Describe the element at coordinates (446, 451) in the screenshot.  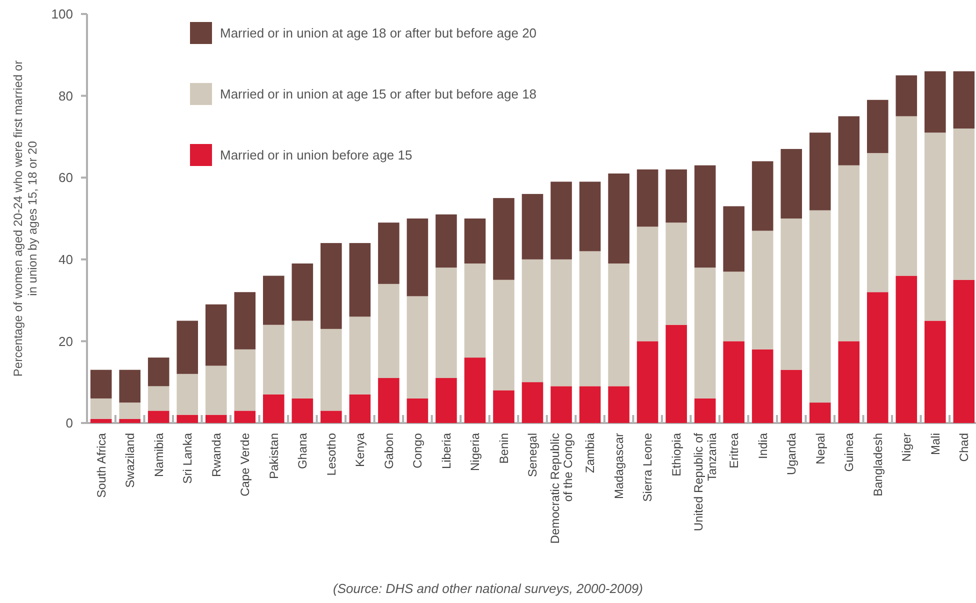
I see `x-tick-label: Liberia` at that location.